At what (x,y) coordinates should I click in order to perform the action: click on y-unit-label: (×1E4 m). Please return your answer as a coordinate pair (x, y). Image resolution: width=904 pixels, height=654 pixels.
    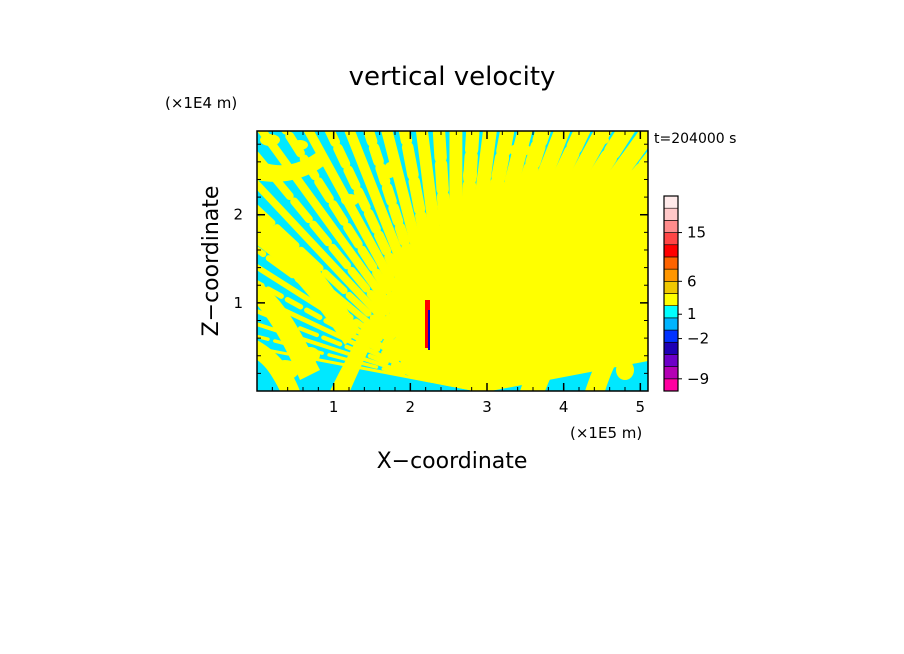
    Looking at the image, I should click on (201, 103).